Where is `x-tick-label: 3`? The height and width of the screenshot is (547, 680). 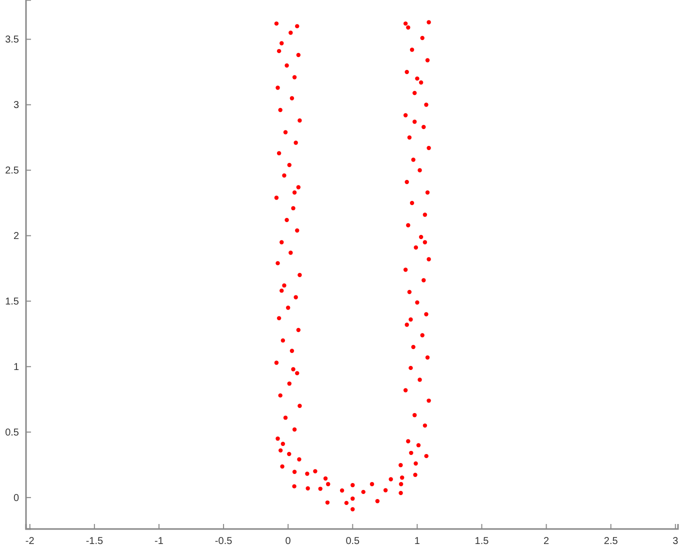 x-tick-label: 3 is located at coordinates (675, 541).